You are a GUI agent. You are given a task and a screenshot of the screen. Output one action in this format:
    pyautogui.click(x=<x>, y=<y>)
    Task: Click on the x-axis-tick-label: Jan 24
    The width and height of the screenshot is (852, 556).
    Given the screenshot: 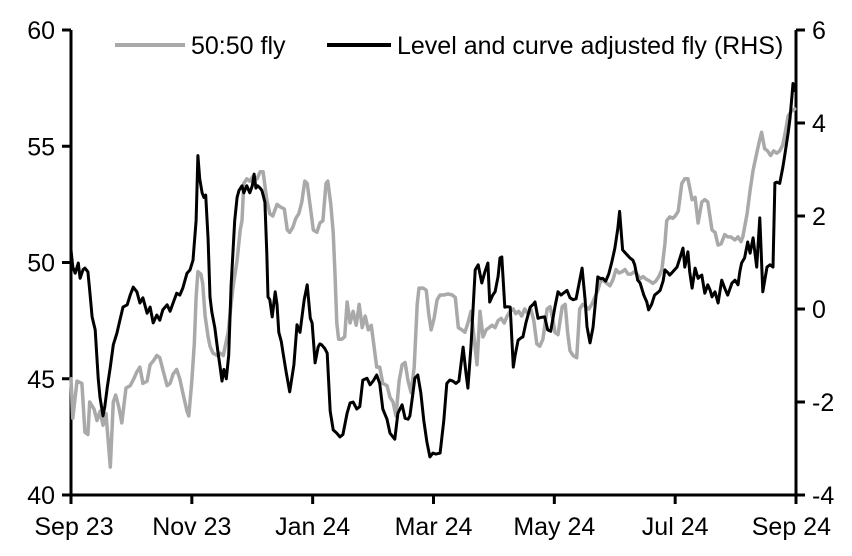 What is the action you would take?
    pyautogui.click(x=312, y=527)
    